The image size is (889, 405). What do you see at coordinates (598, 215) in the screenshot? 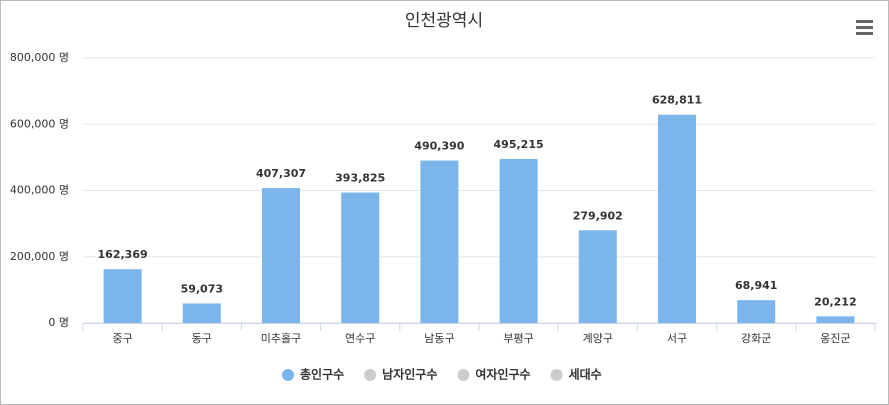
I see `data-label: 279,902` at bounding box center [598, 215].